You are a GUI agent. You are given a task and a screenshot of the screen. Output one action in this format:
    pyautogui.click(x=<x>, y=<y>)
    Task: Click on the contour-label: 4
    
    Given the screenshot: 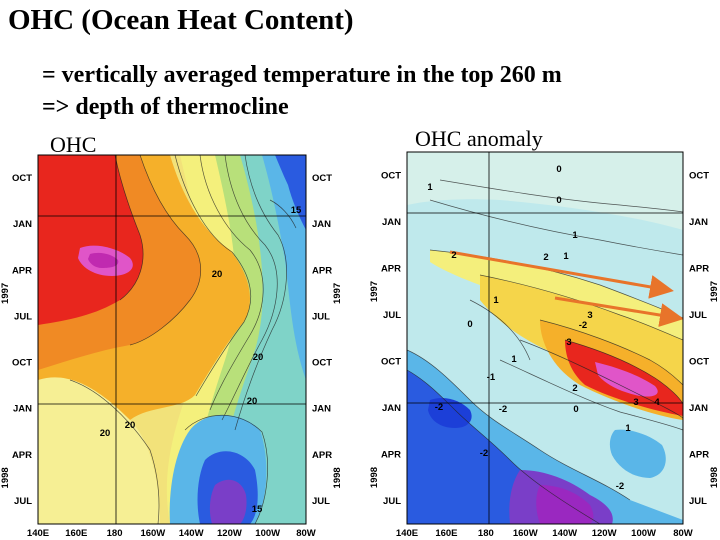 What is the action you would take?
    pyautogui.click(x=657, y=402)
    